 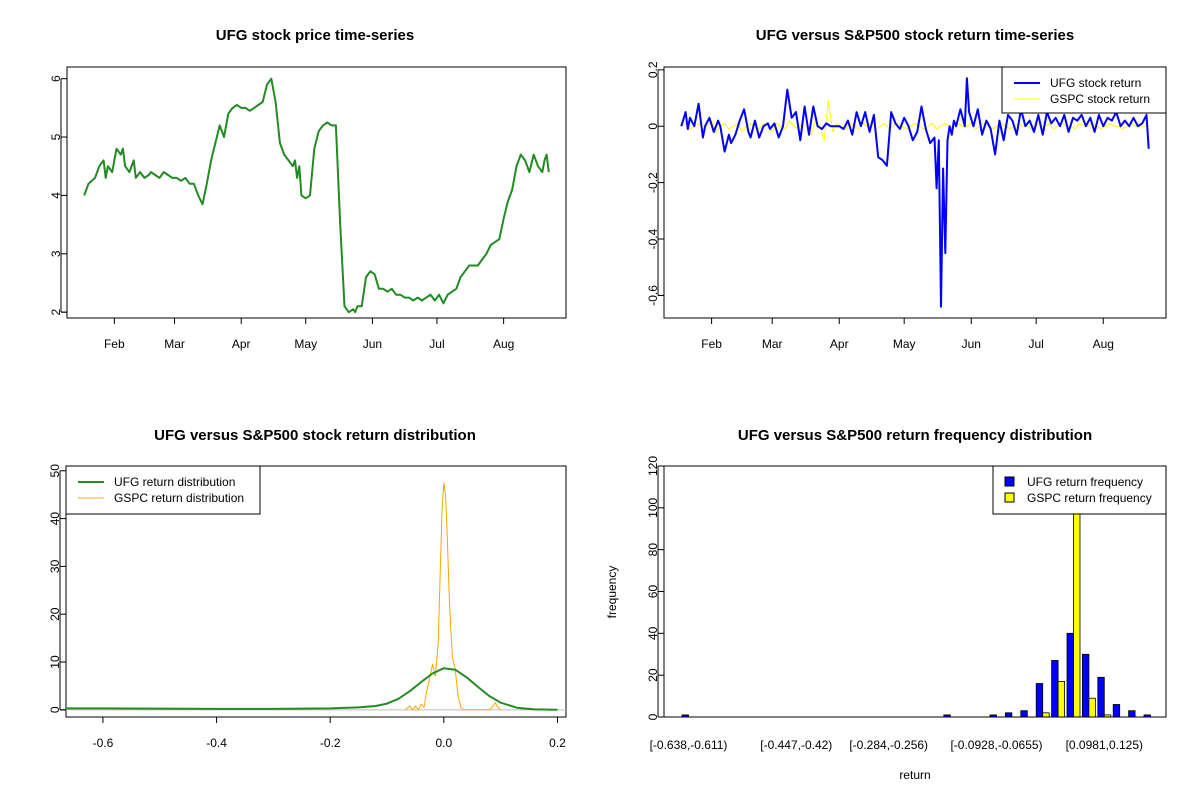 I want to click on legend-label: GSPC stock return, so click(x=1100, y=99).